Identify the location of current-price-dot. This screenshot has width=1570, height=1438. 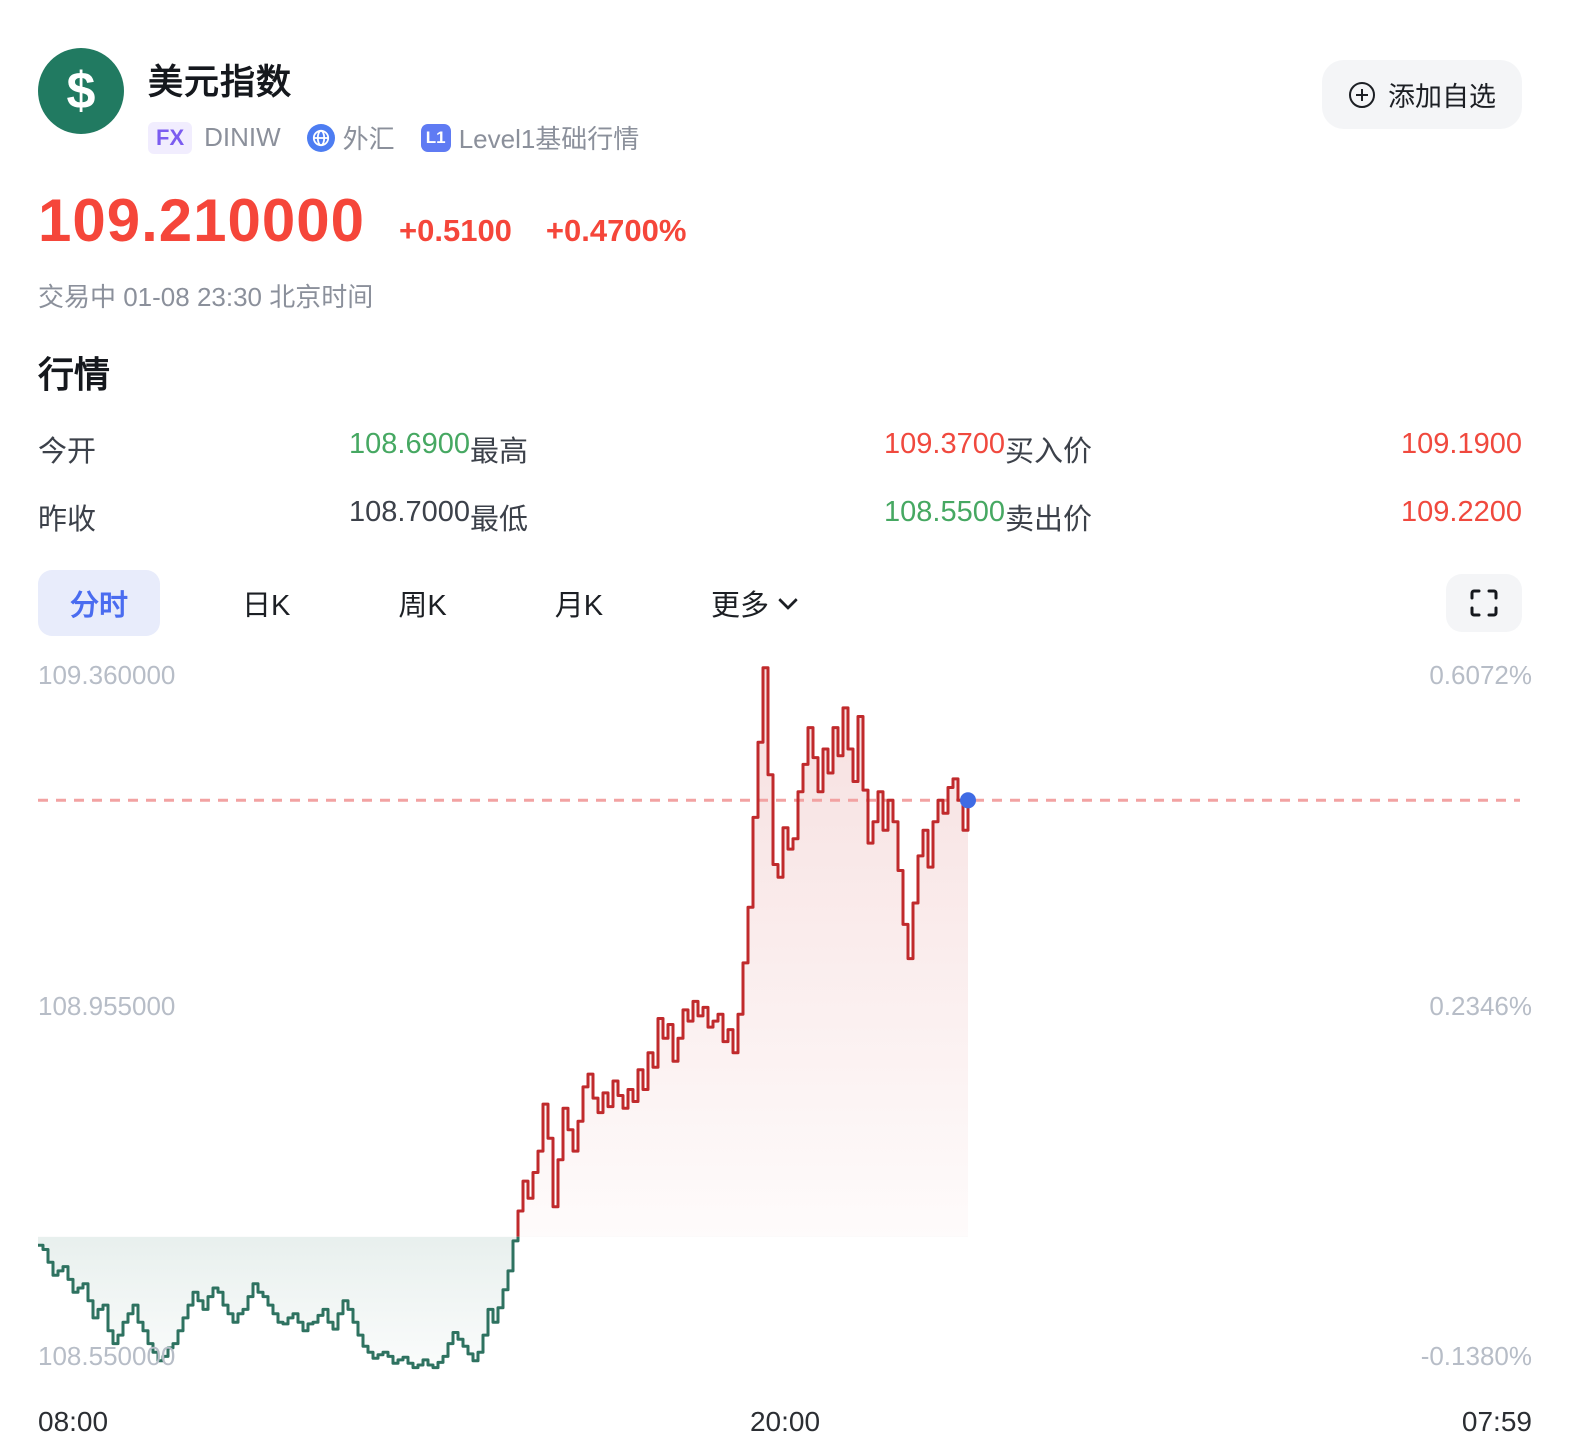
(968, 800).